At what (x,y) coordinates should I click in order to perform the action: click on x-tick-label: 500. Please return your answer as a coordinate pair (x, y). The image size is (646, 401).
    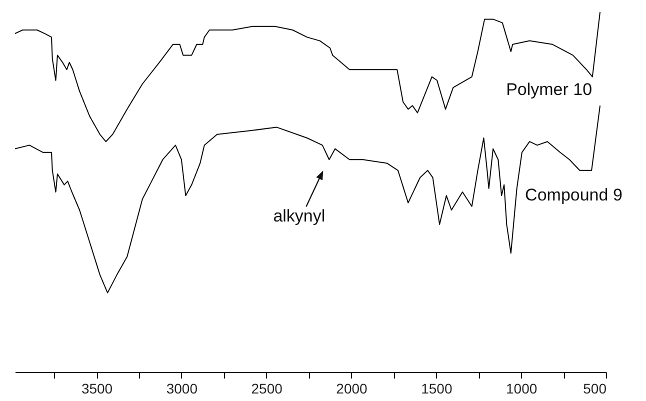
    Looking at the image, I should click on (595, 388).